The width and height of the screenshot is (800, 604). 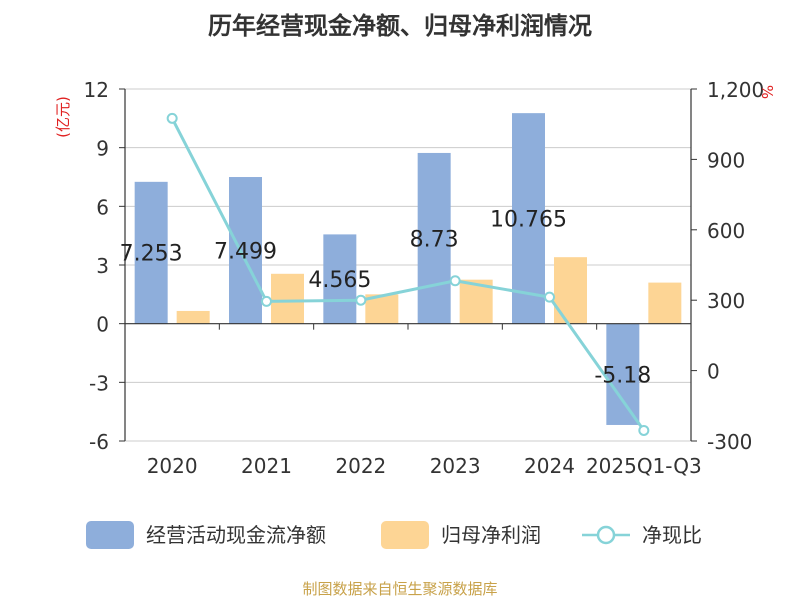 What do you see at coordinates (400, 26) in the screenshot?
I see `chart-title: 历年经营现金净额、归母净利润情况` at bounding box center [400, 26].